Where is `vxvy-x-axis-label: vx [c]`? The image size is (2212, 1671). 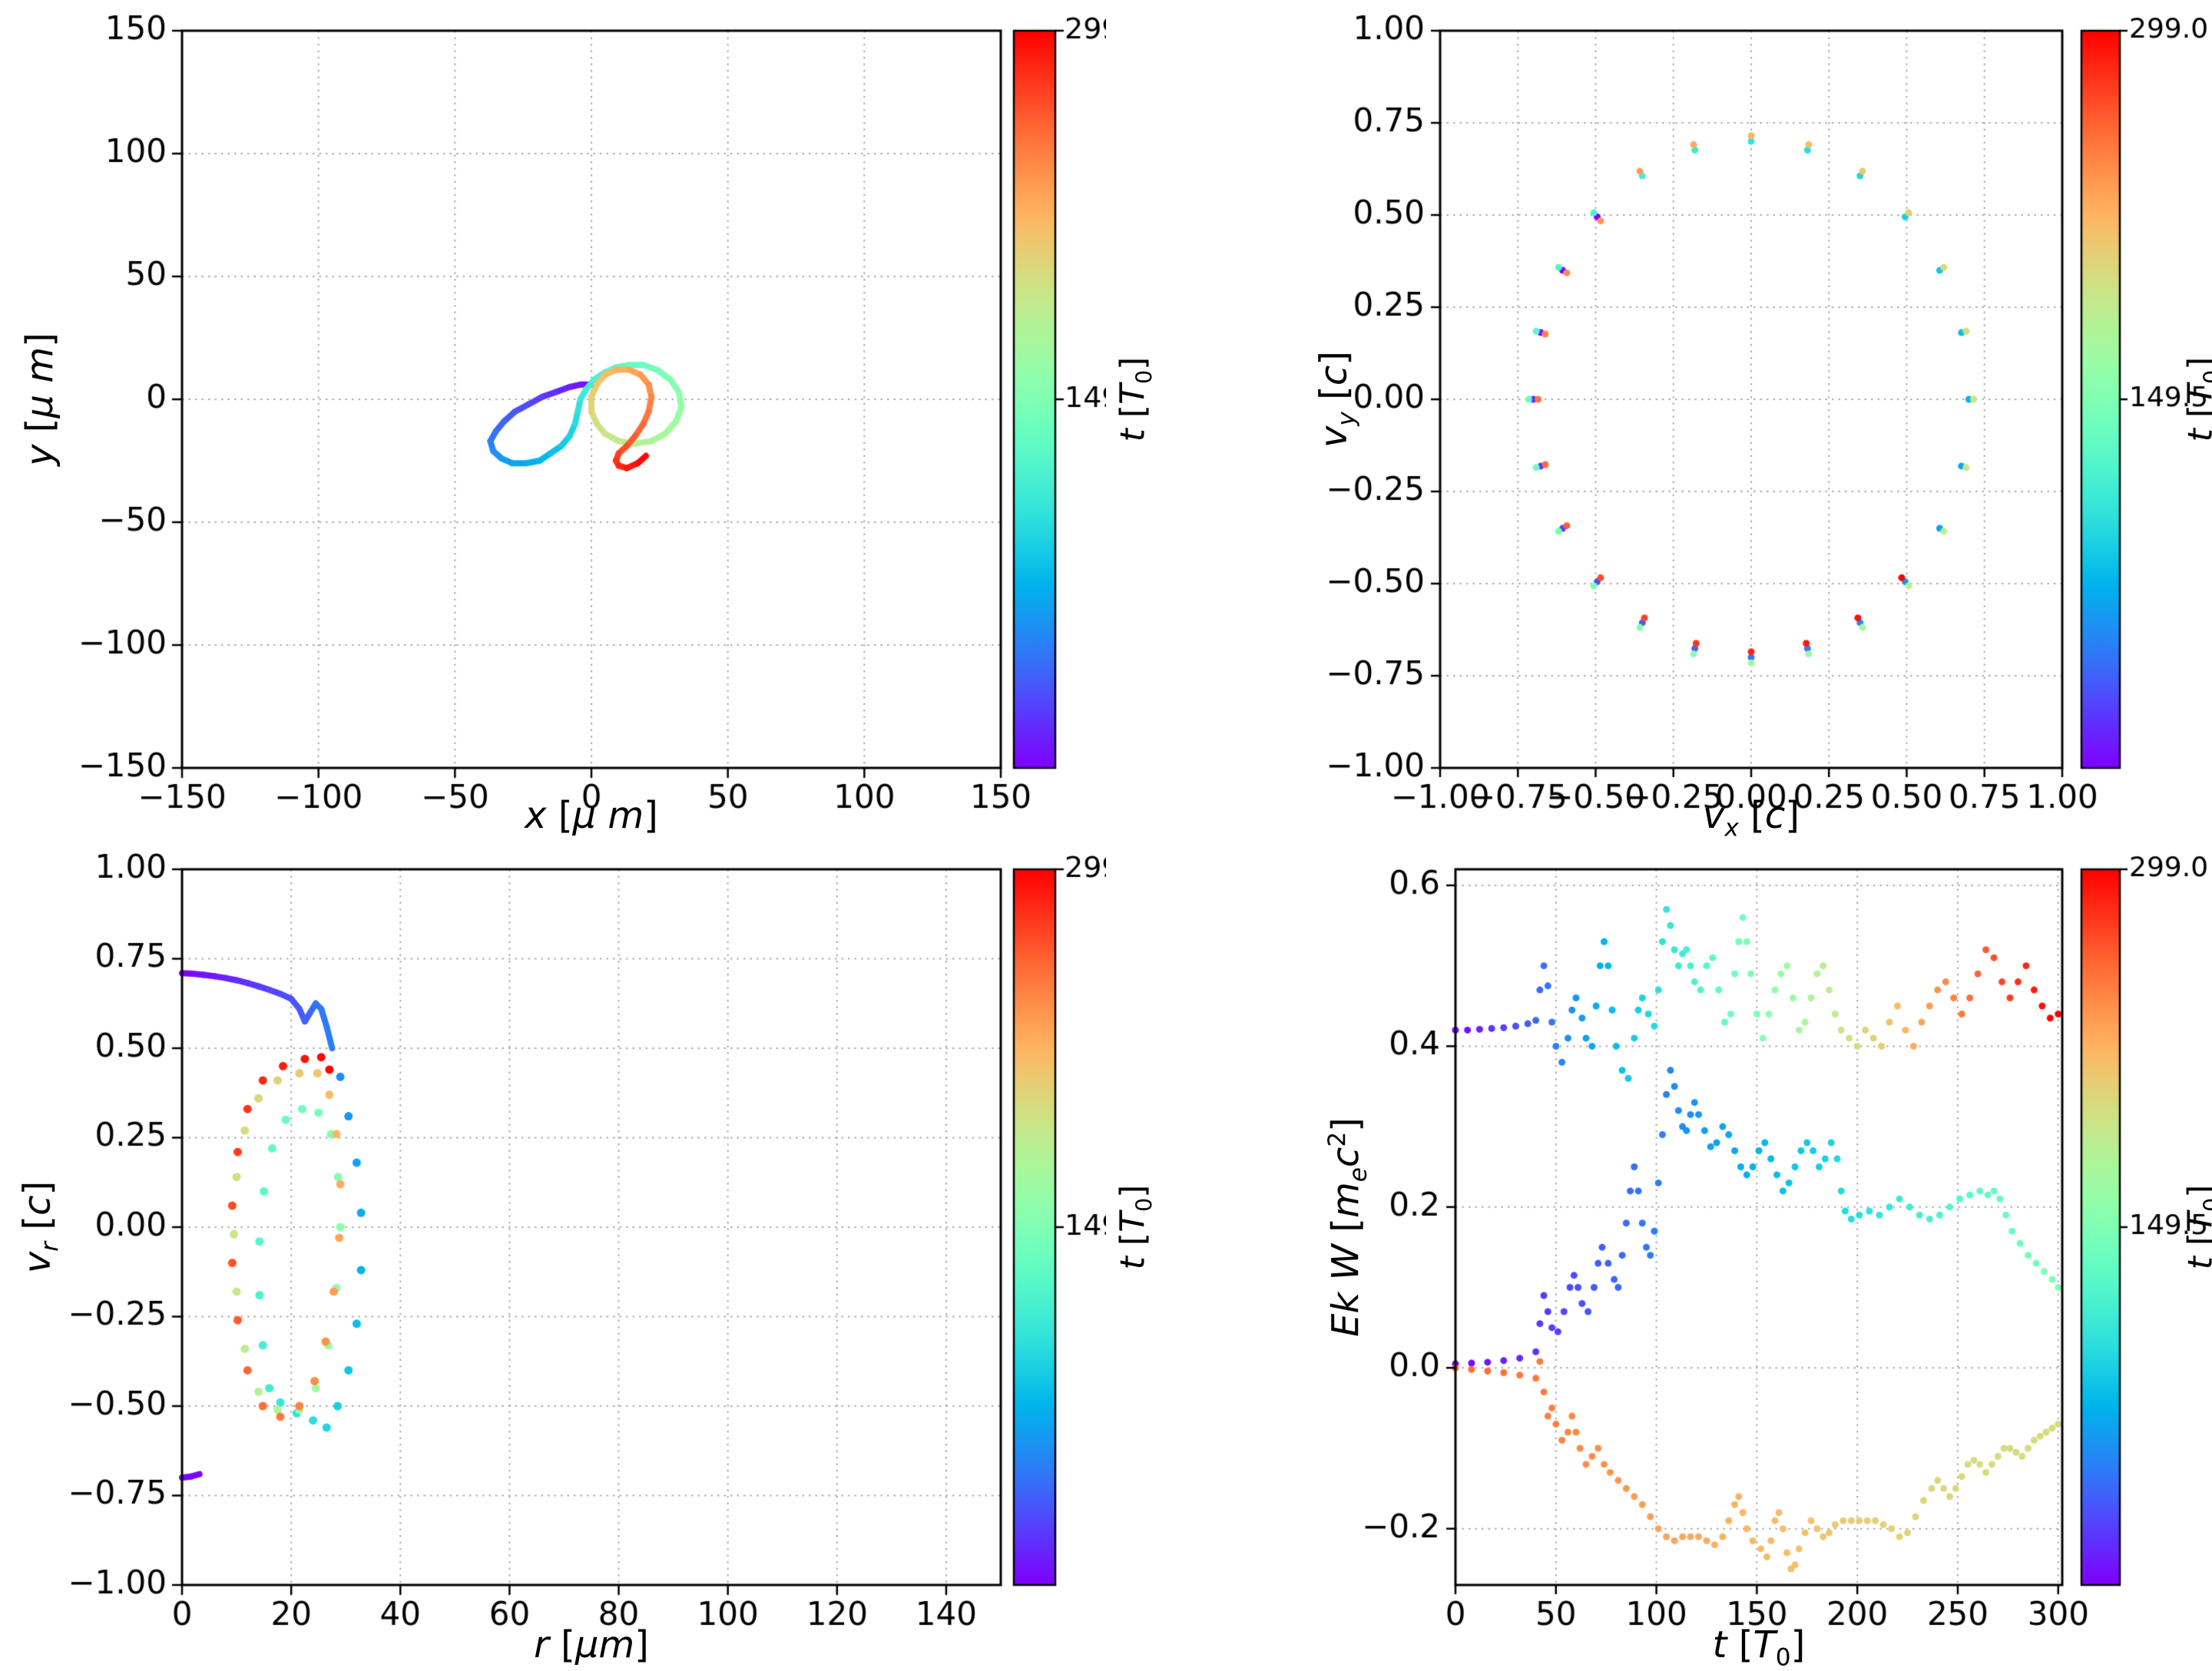
vxvy-x-axis-label: vx [c] is located at coordinates (1752, 818).